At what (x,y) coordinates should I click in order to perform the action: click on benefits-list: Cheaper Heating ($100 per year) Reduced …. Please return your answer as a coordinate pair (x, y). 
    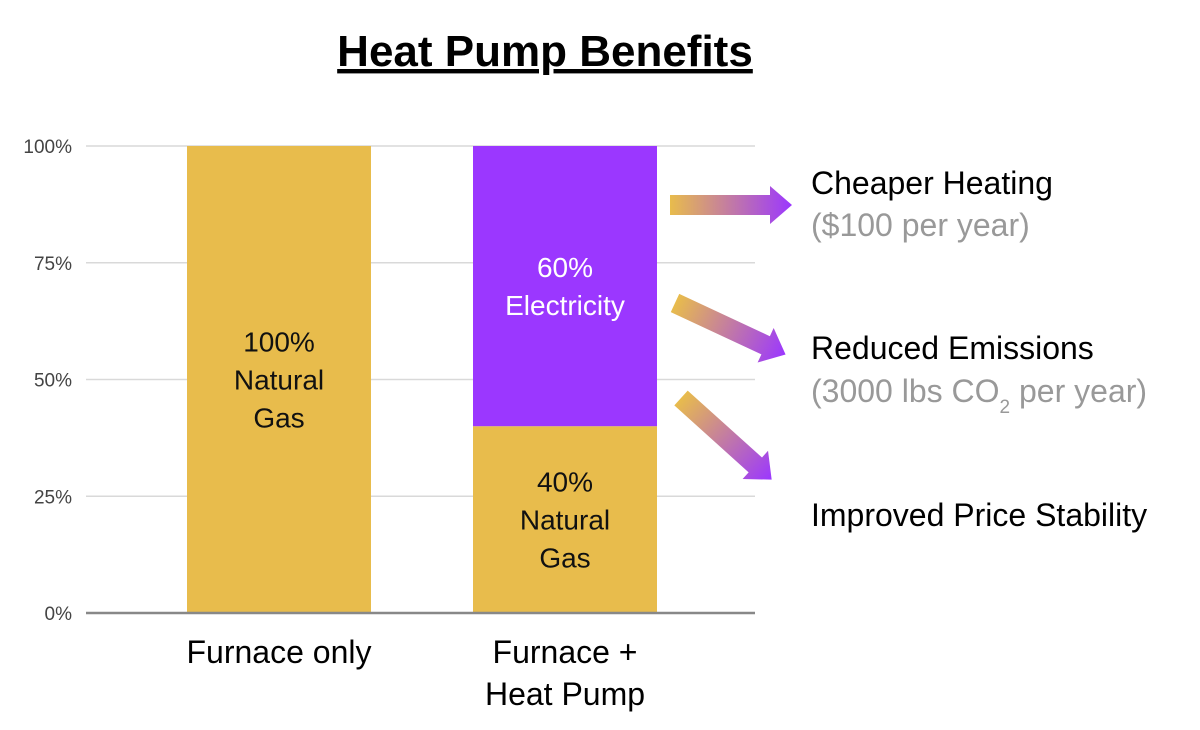
    Looking at the image, I should click on (979, 349).